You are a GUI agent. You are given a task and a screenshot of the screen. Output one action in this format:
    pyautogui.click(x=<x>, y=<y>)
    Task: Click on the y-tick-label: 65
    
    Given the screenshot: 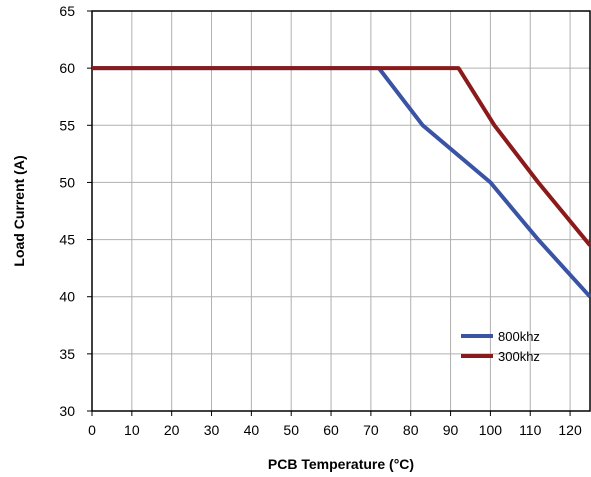 What is the action you would take?
    pyautogui.click(x=67, y=11)
    